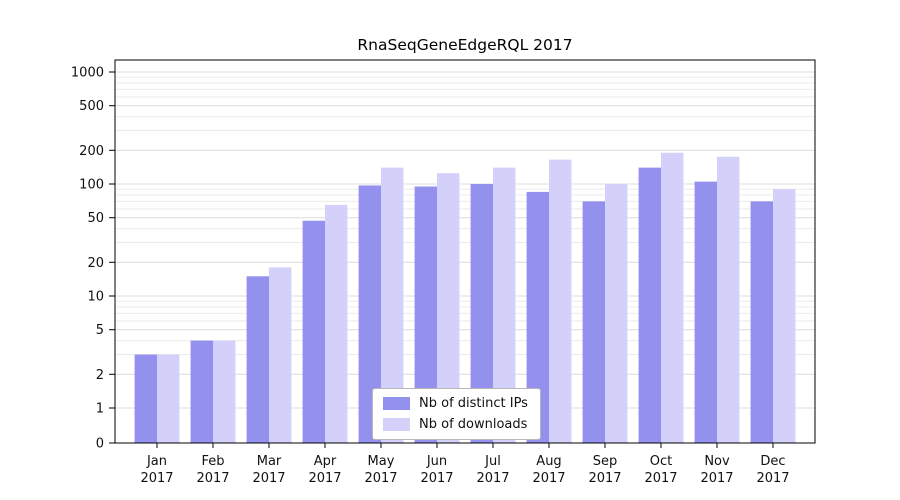 The height and width of the screenshot is (500, 900). I want to click on svg-text: 50, so click(95, 218).